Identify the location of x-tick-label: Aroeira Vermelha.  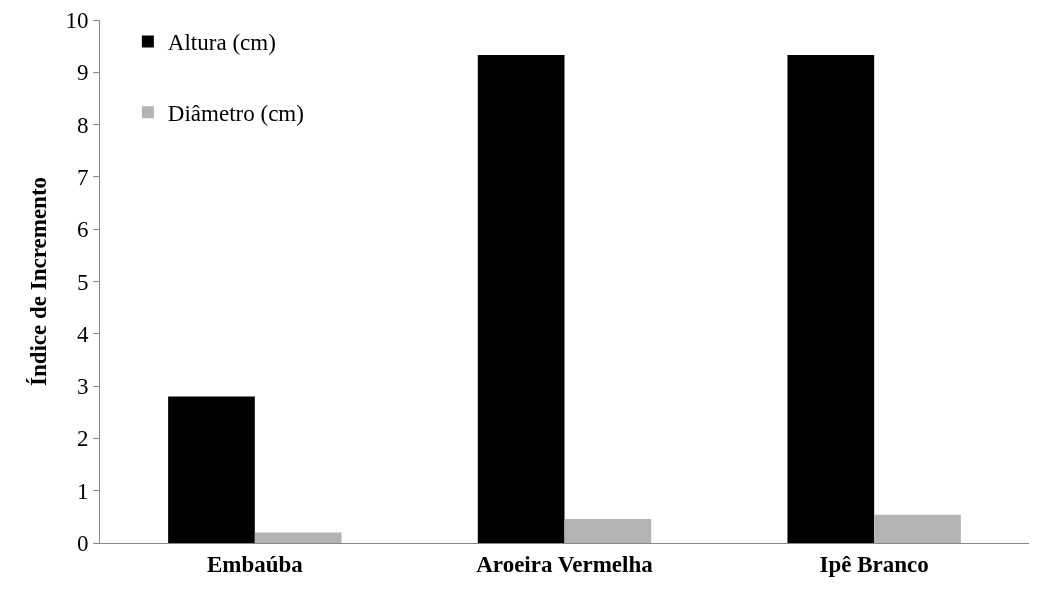
(565, 564).